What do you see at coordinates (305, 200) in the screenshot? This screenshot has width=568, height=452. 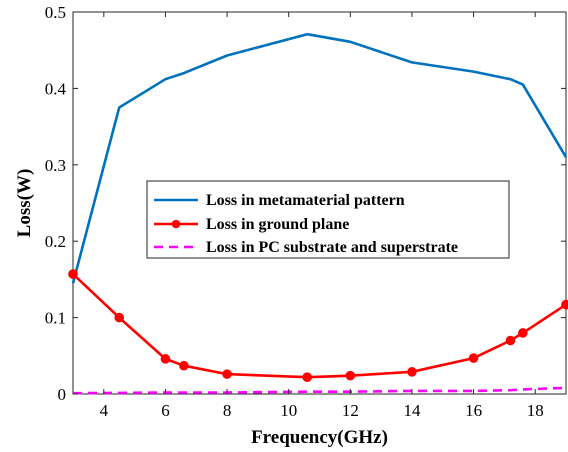 I see `legend-label: Loss in metamaterial pattern` at bounding box center [305, 200].